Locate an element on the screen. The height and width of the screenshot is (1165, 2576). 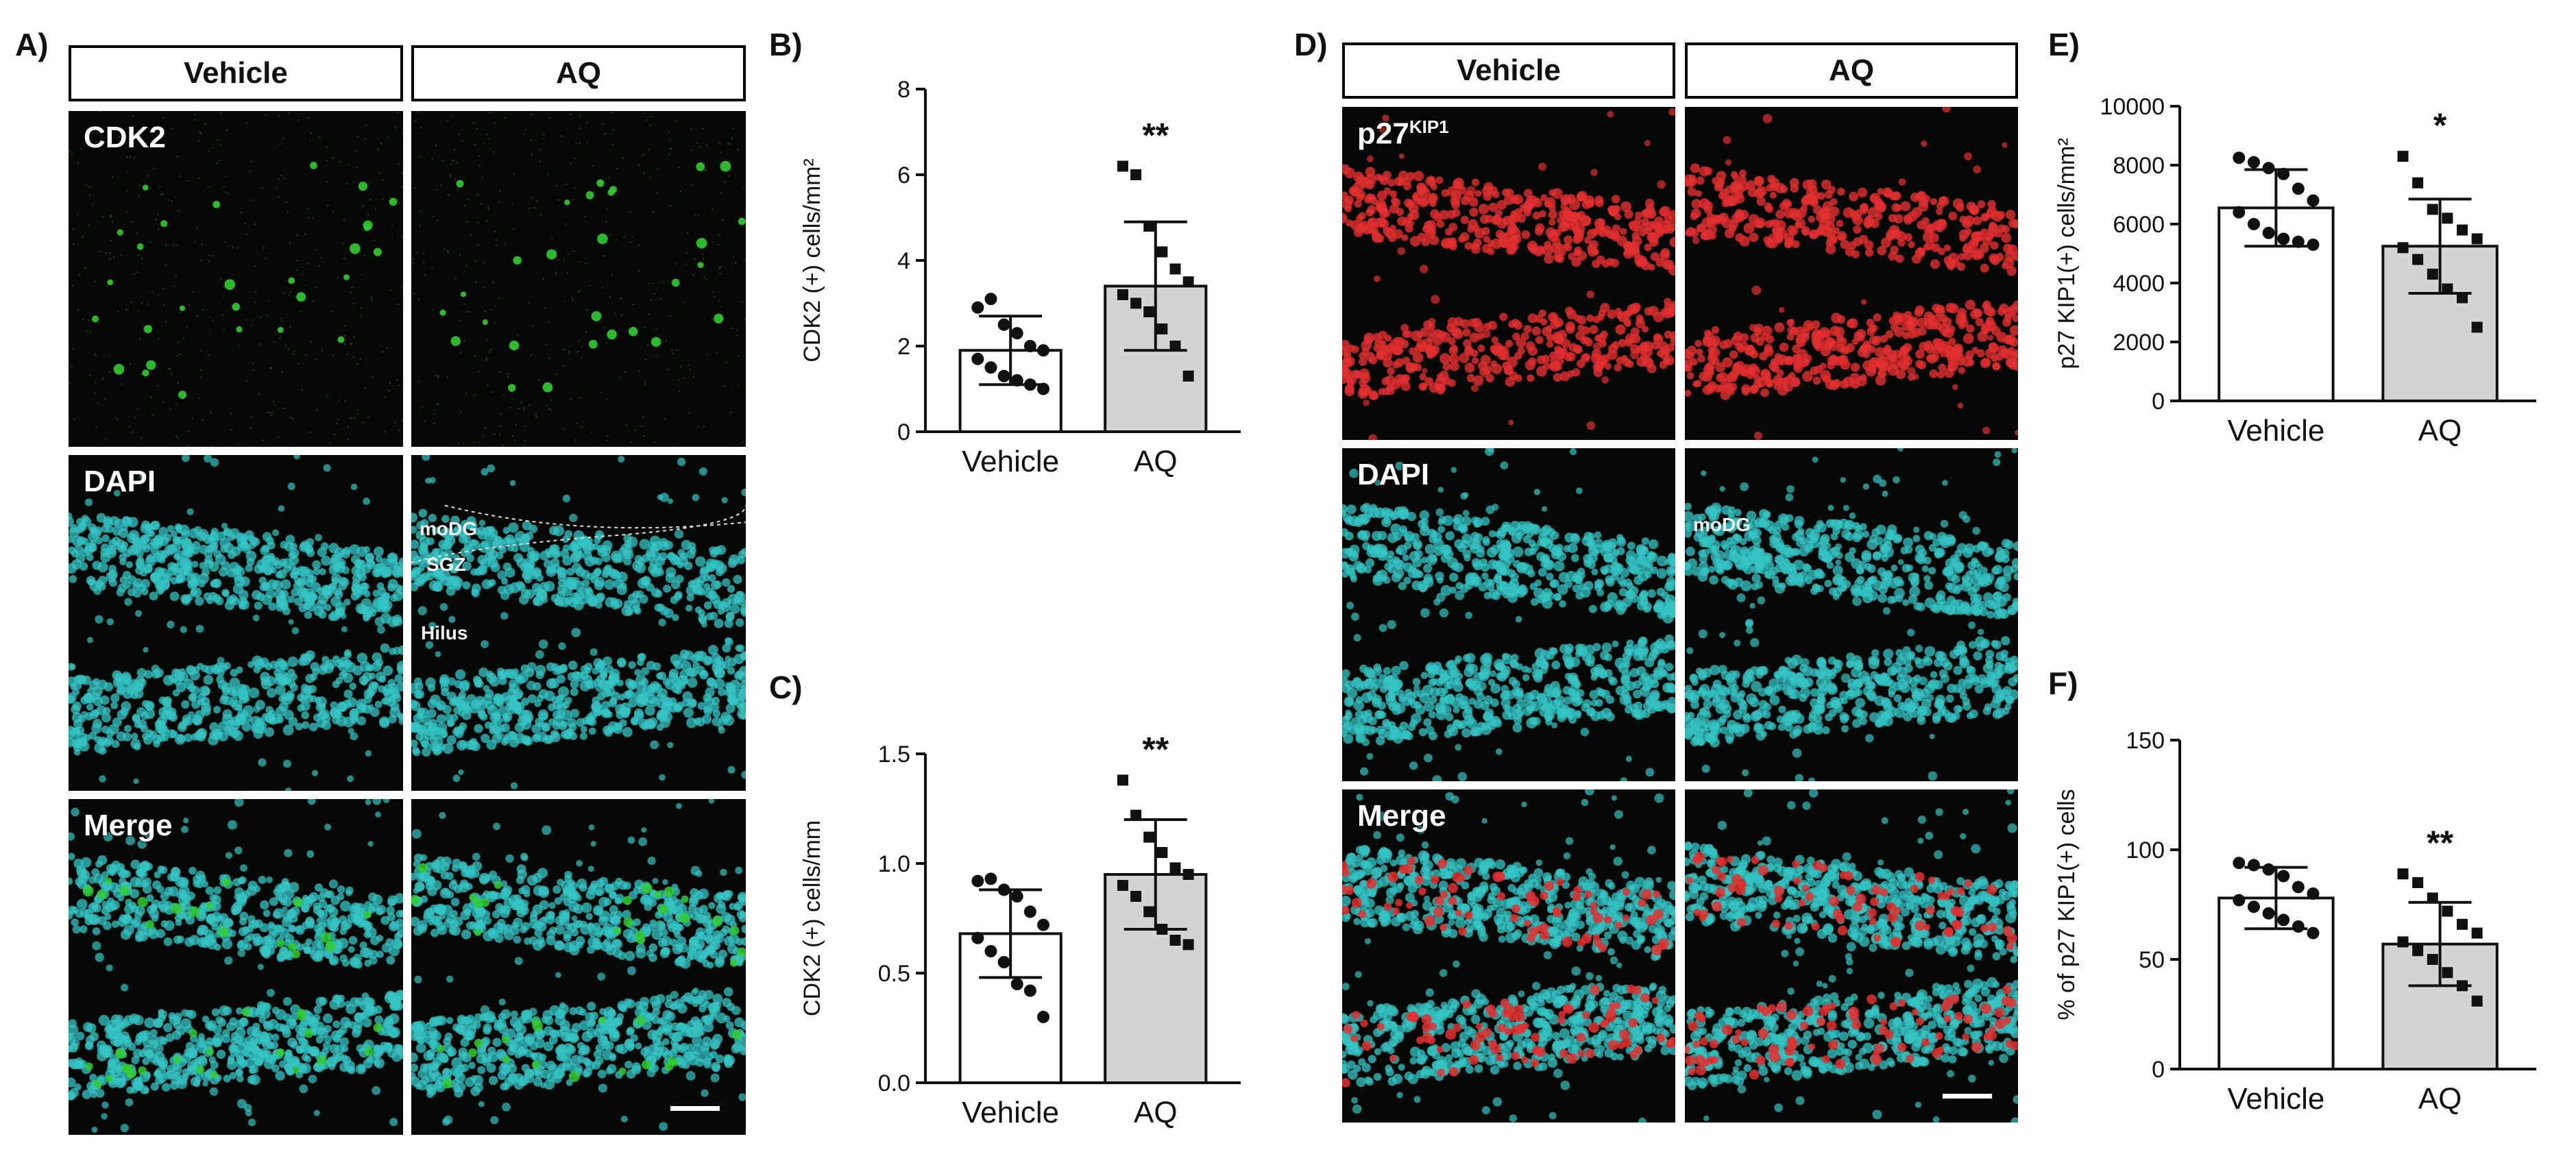
header-aq: AQ is located at coordinates (578, 73).